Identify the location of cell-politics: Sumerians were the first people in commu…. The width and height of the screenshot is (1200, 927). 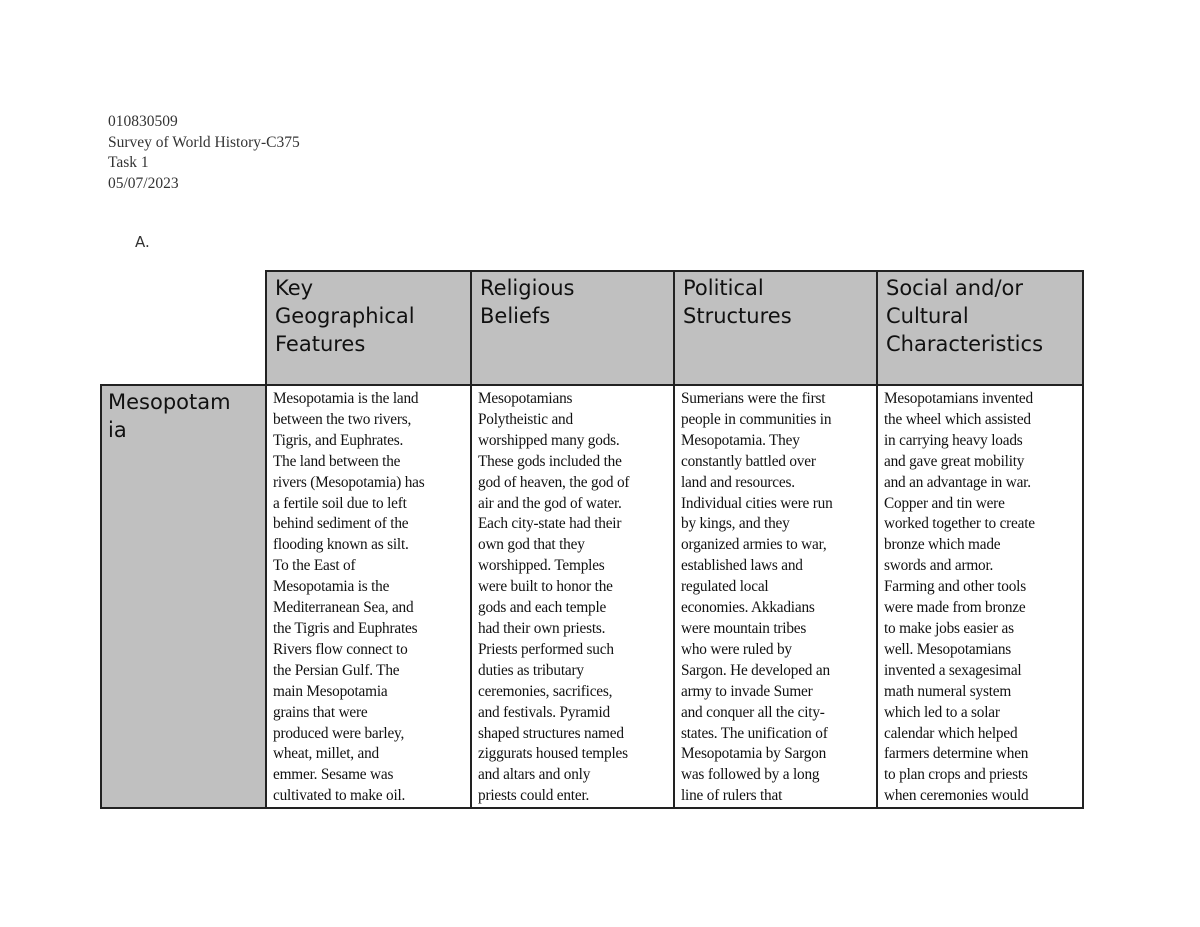
(775, 596).